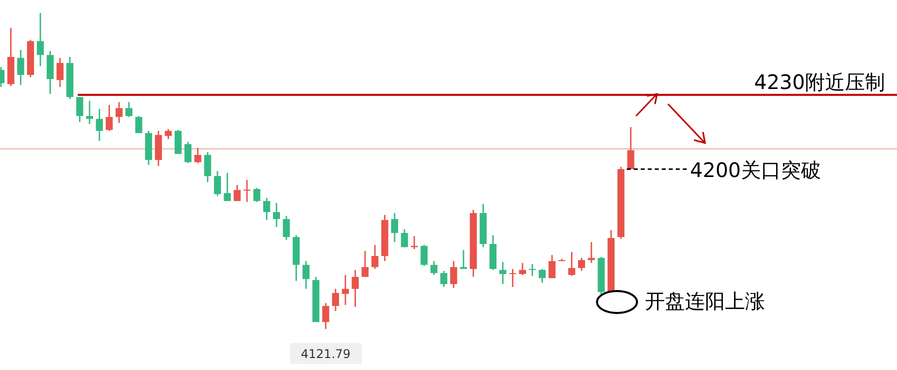  What do you see at coordinates (705, 301) in the screenshot?
I see `text: 开盘连阳上涨` at bounding box center [705, 301].